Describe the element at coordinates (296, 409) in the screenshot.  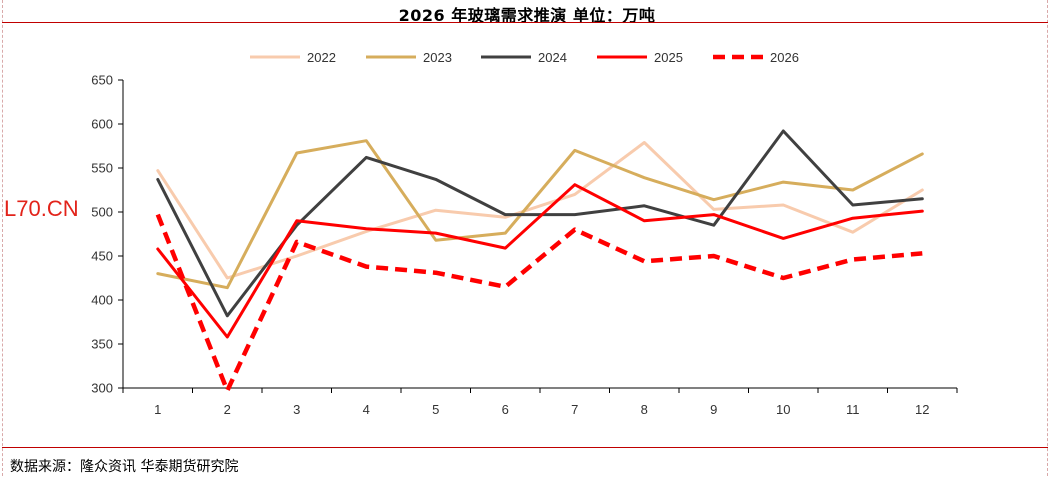
I see `x-tick-label: 3` at that location.